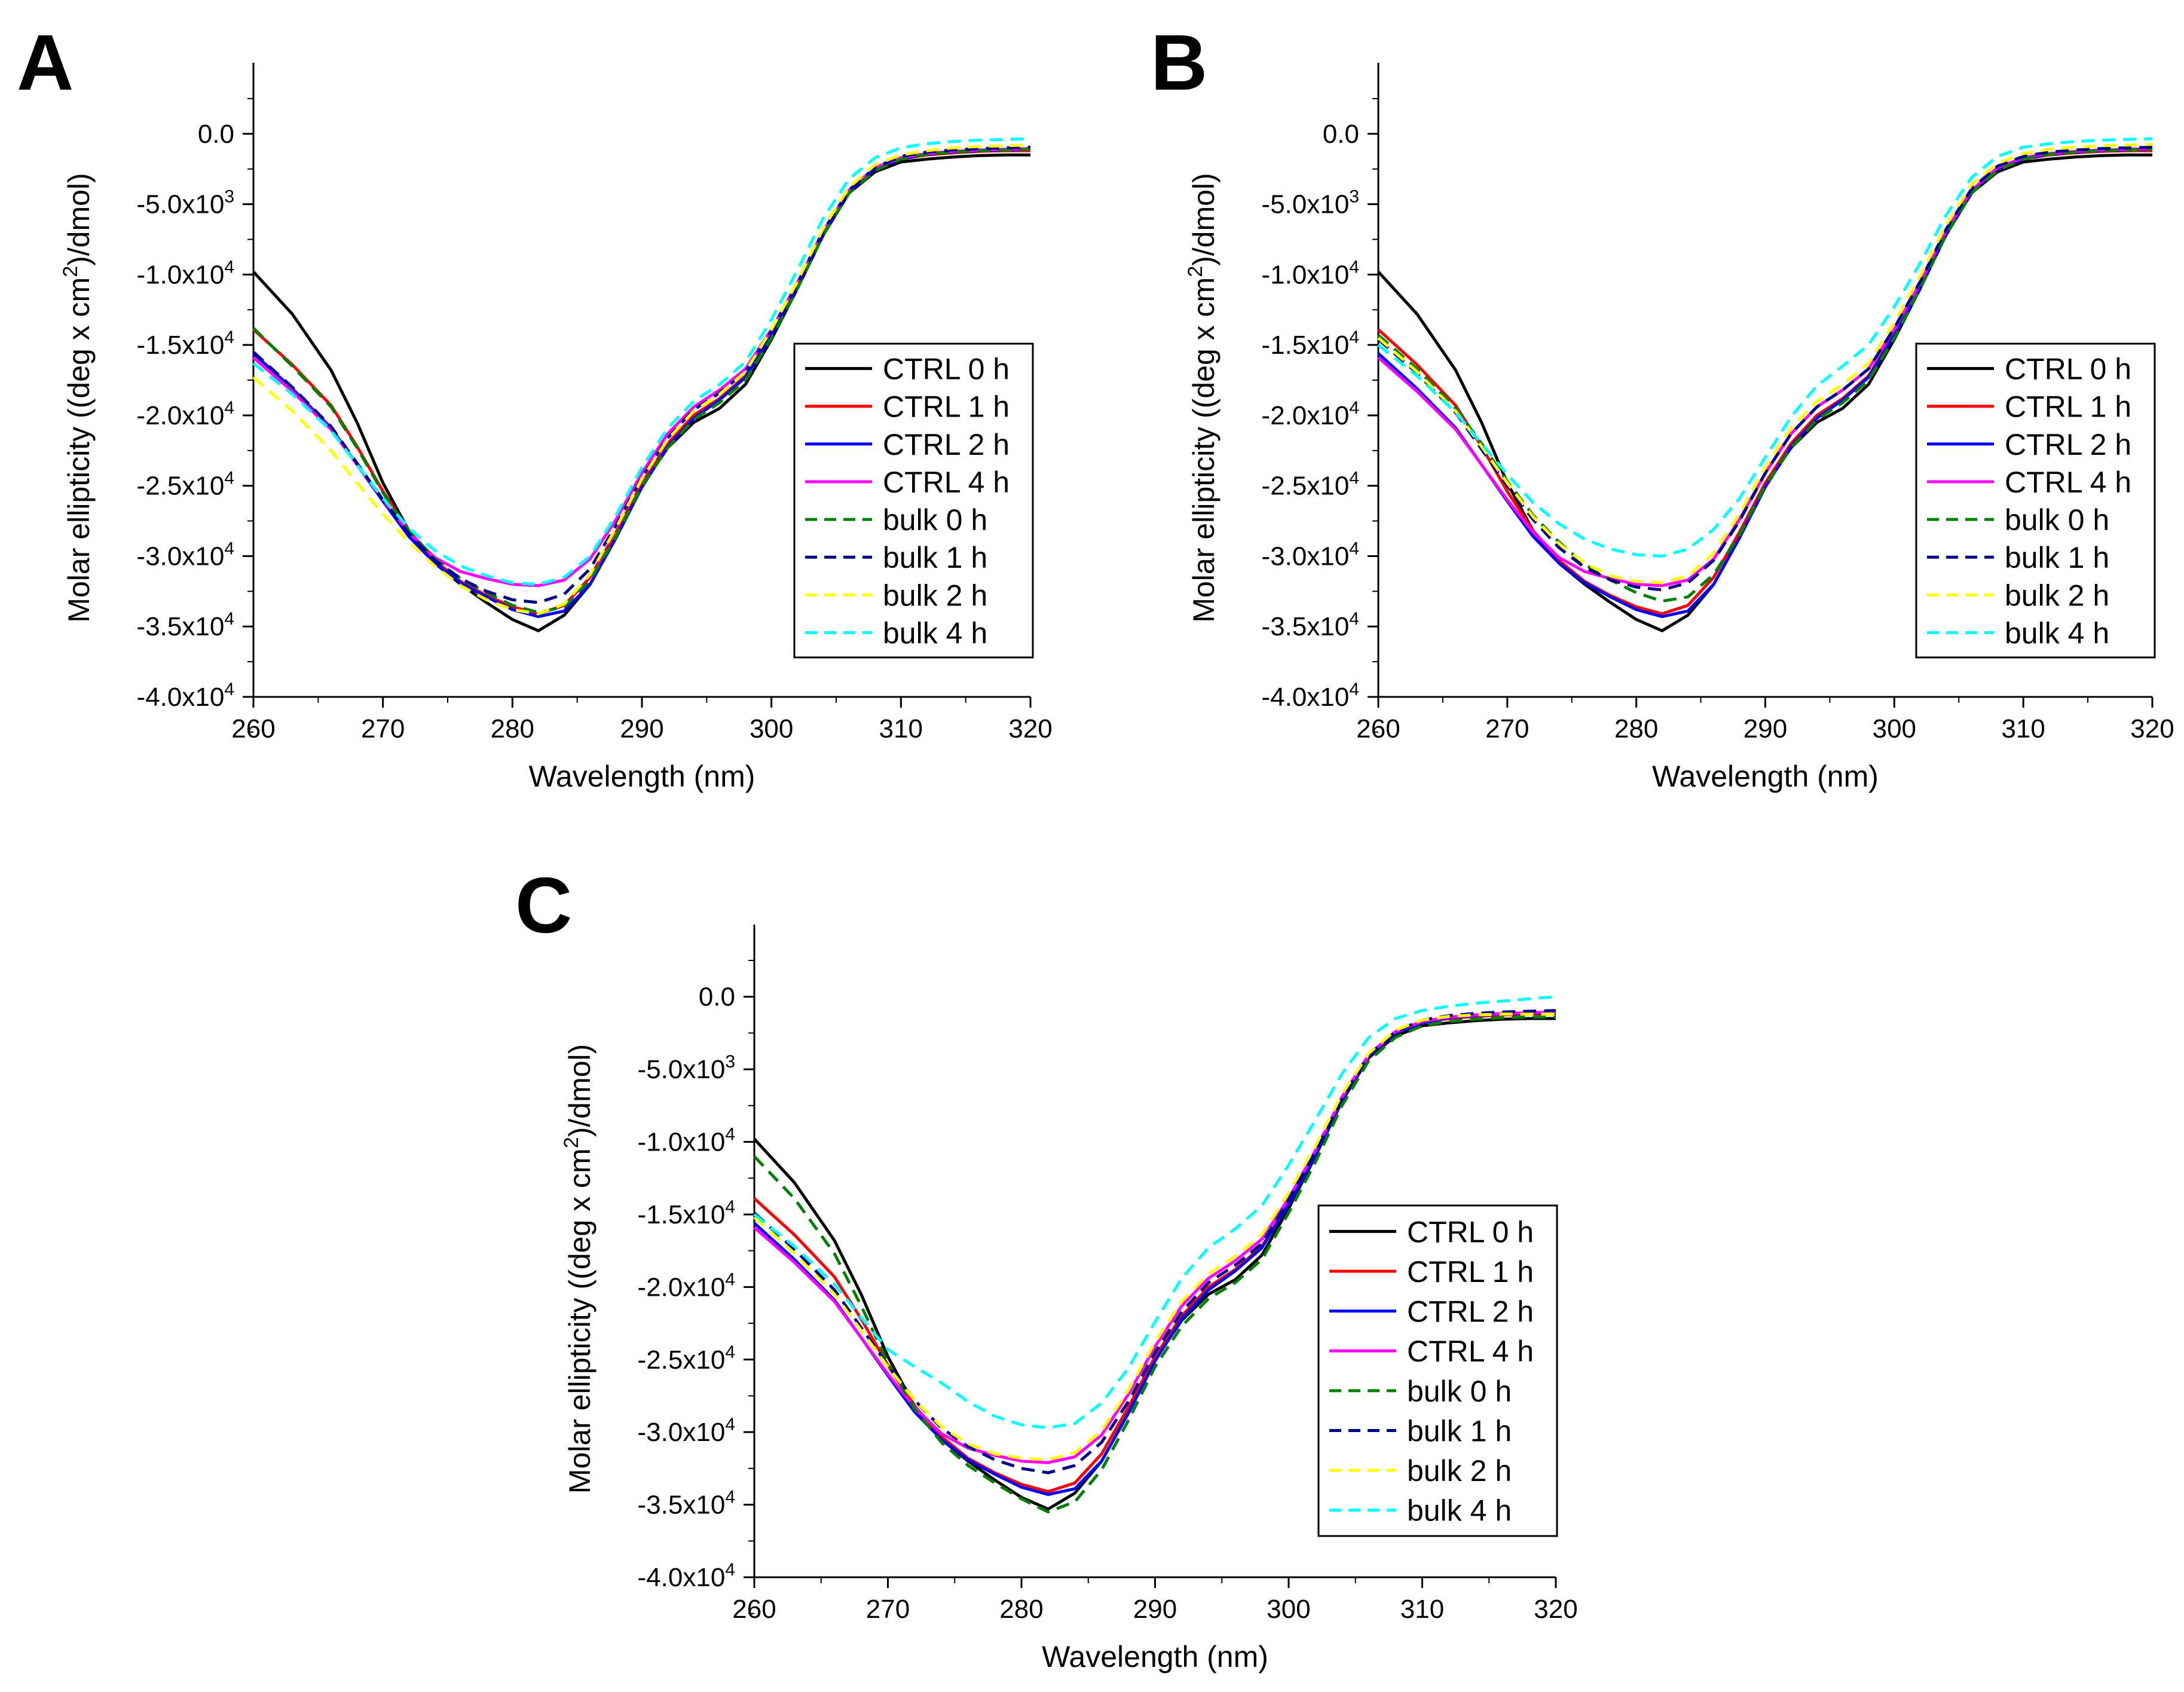 The height and width of the screenshot is (1692, 2184). I want to click on panel-letter: C, so click(544, 905).